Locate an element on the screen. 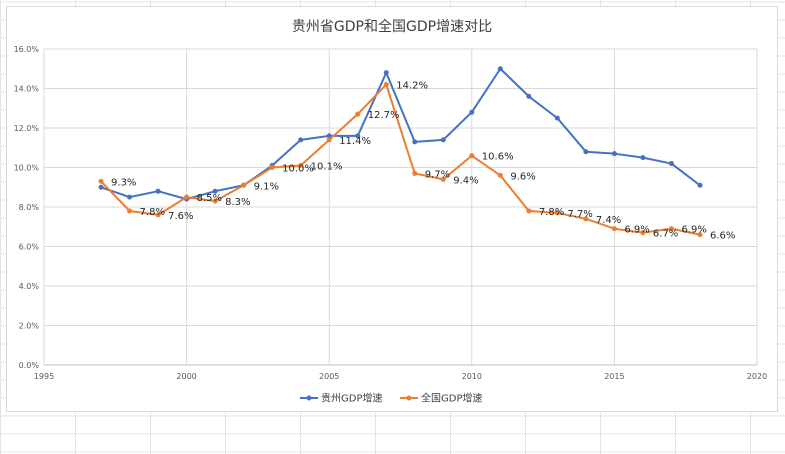 Image resolution: width=785 pixels, height=454 pixels. y-tick-label: 0.0% is located at coordinates (29, 365).